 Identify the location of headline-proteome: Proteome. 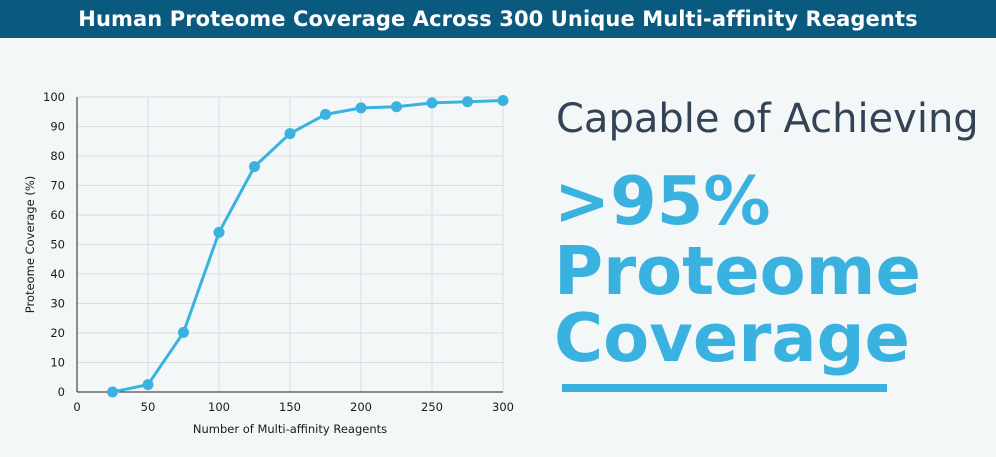
(737, 271).